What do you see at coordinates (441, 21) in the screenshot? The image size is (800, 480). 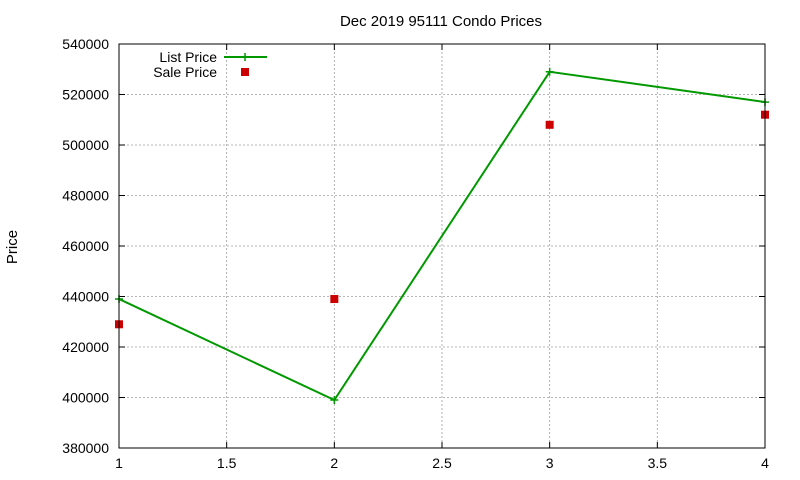 I see `chart-title: Dec 2019 95111 Condo Prices` at bounding box center [441, 21].